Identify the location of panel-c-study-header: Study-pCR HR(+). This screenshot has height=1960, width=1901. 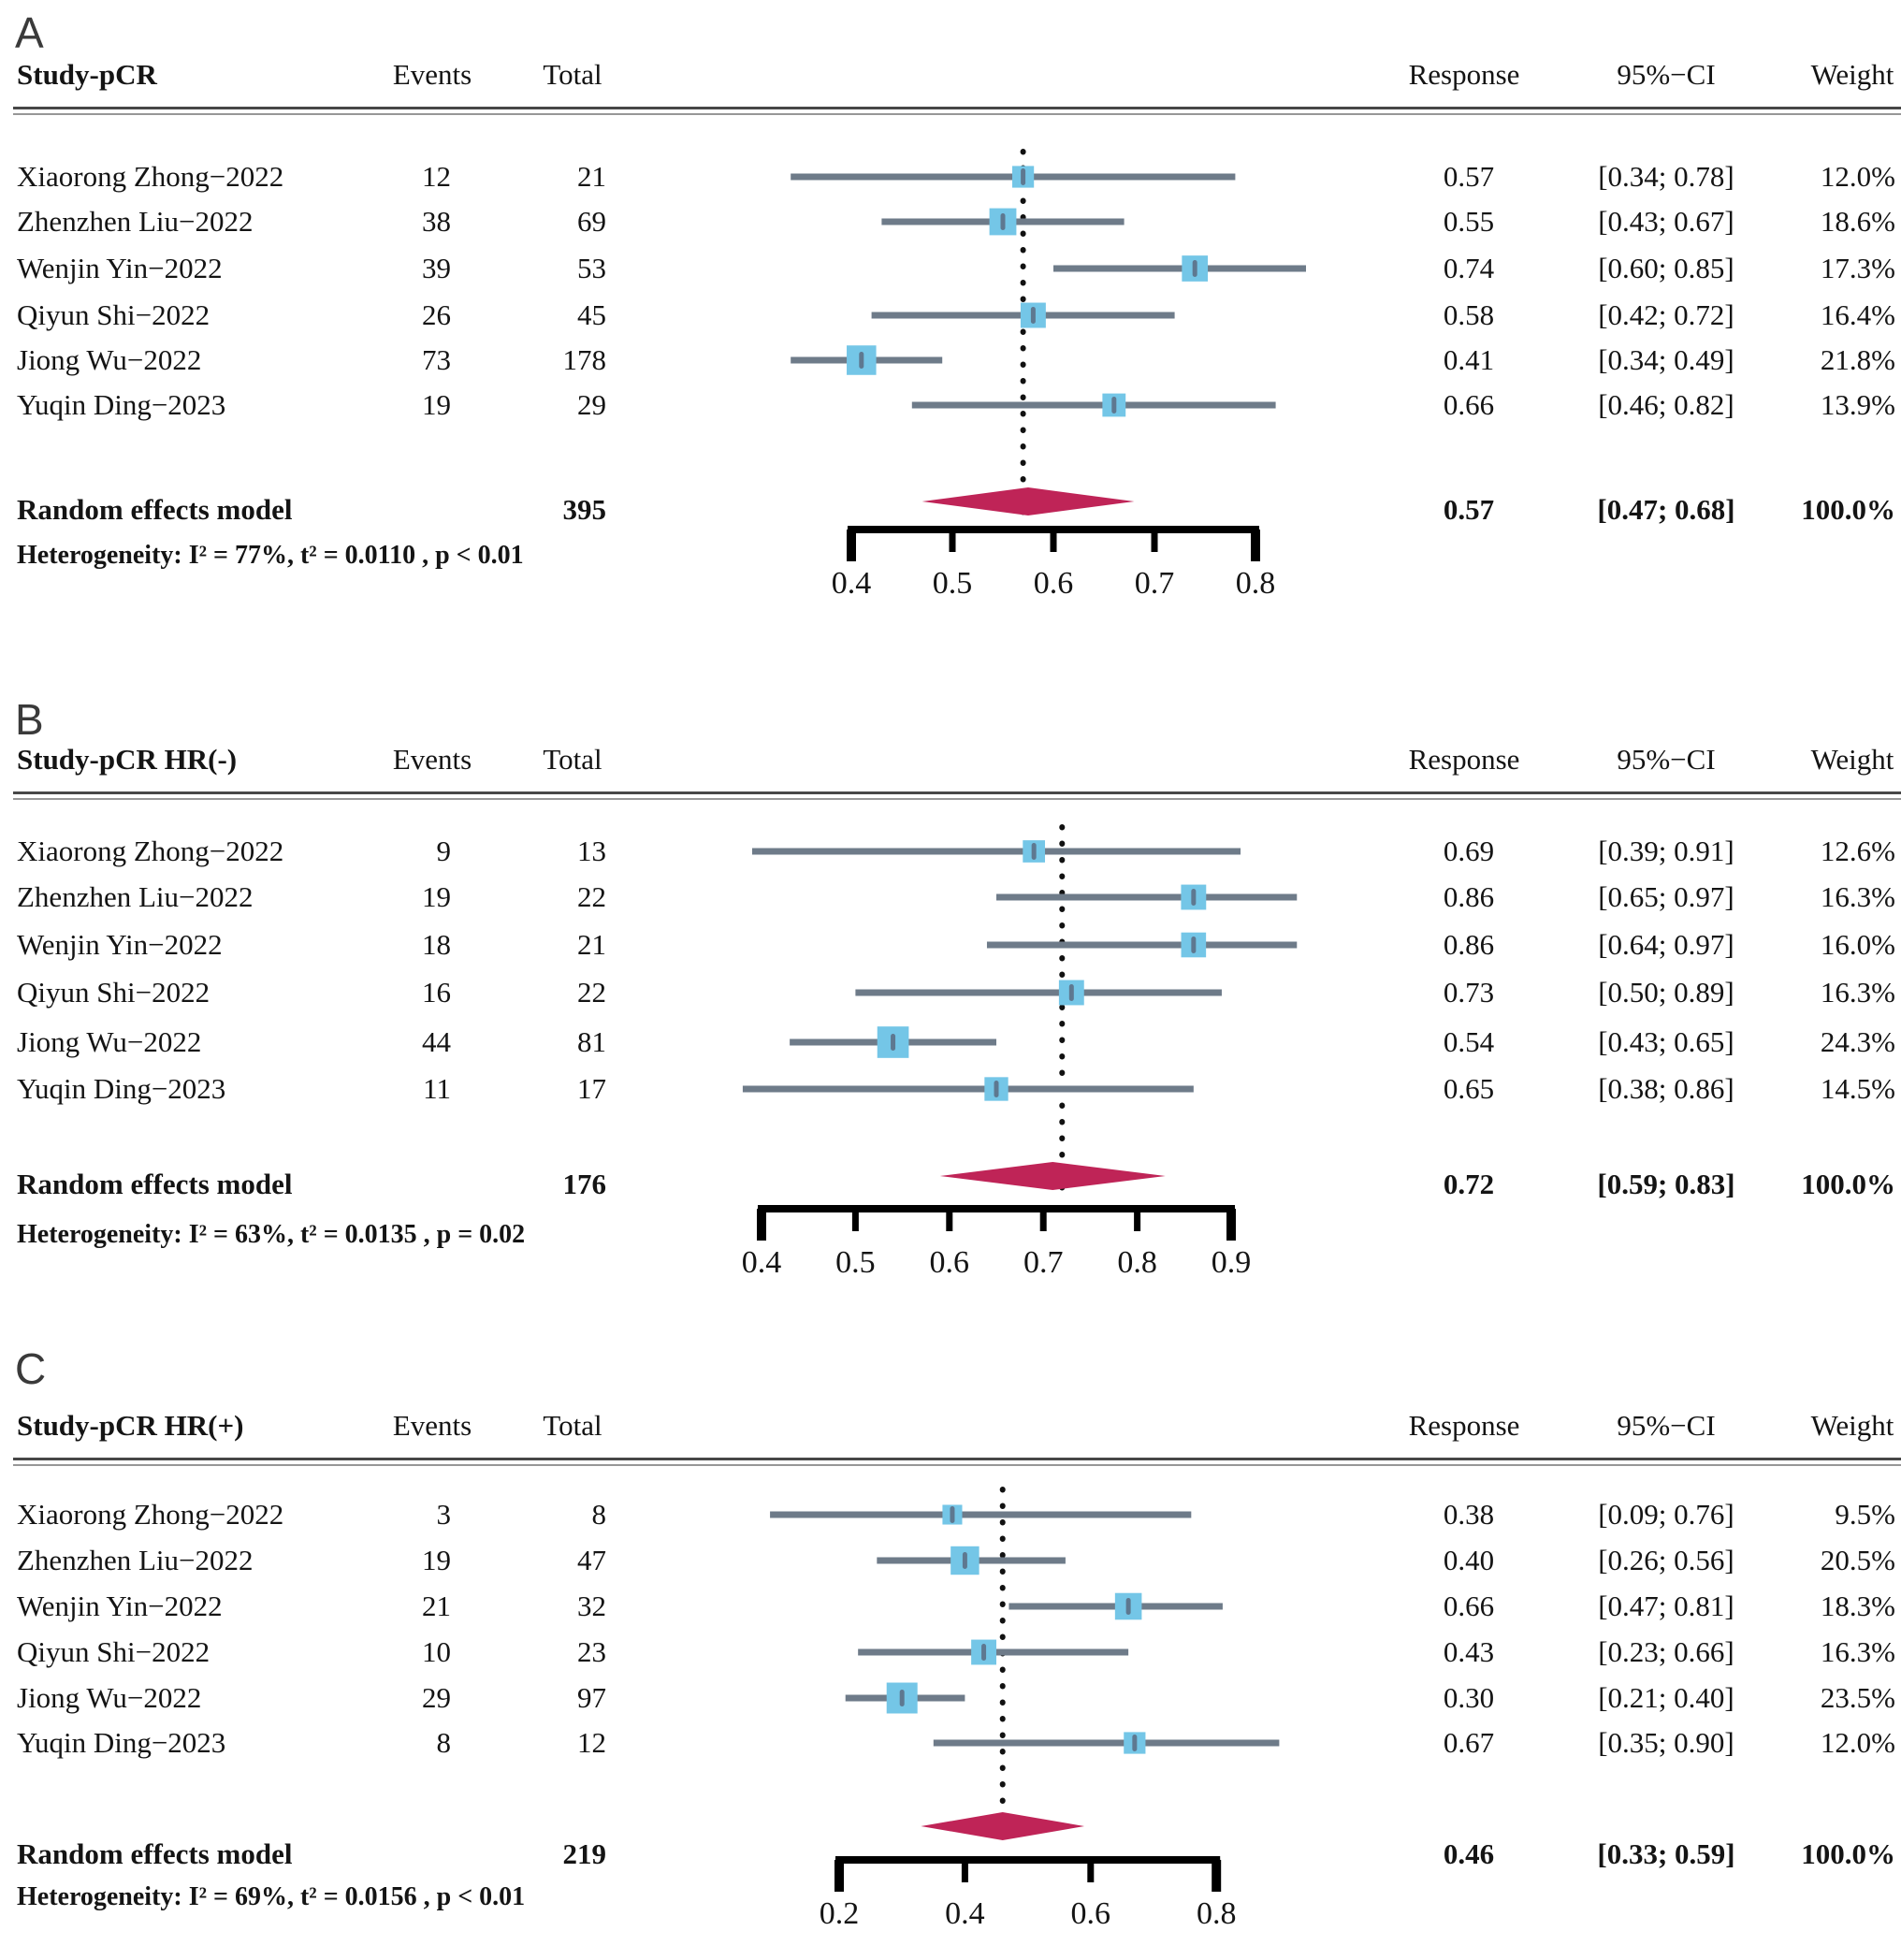
(130, 1426).